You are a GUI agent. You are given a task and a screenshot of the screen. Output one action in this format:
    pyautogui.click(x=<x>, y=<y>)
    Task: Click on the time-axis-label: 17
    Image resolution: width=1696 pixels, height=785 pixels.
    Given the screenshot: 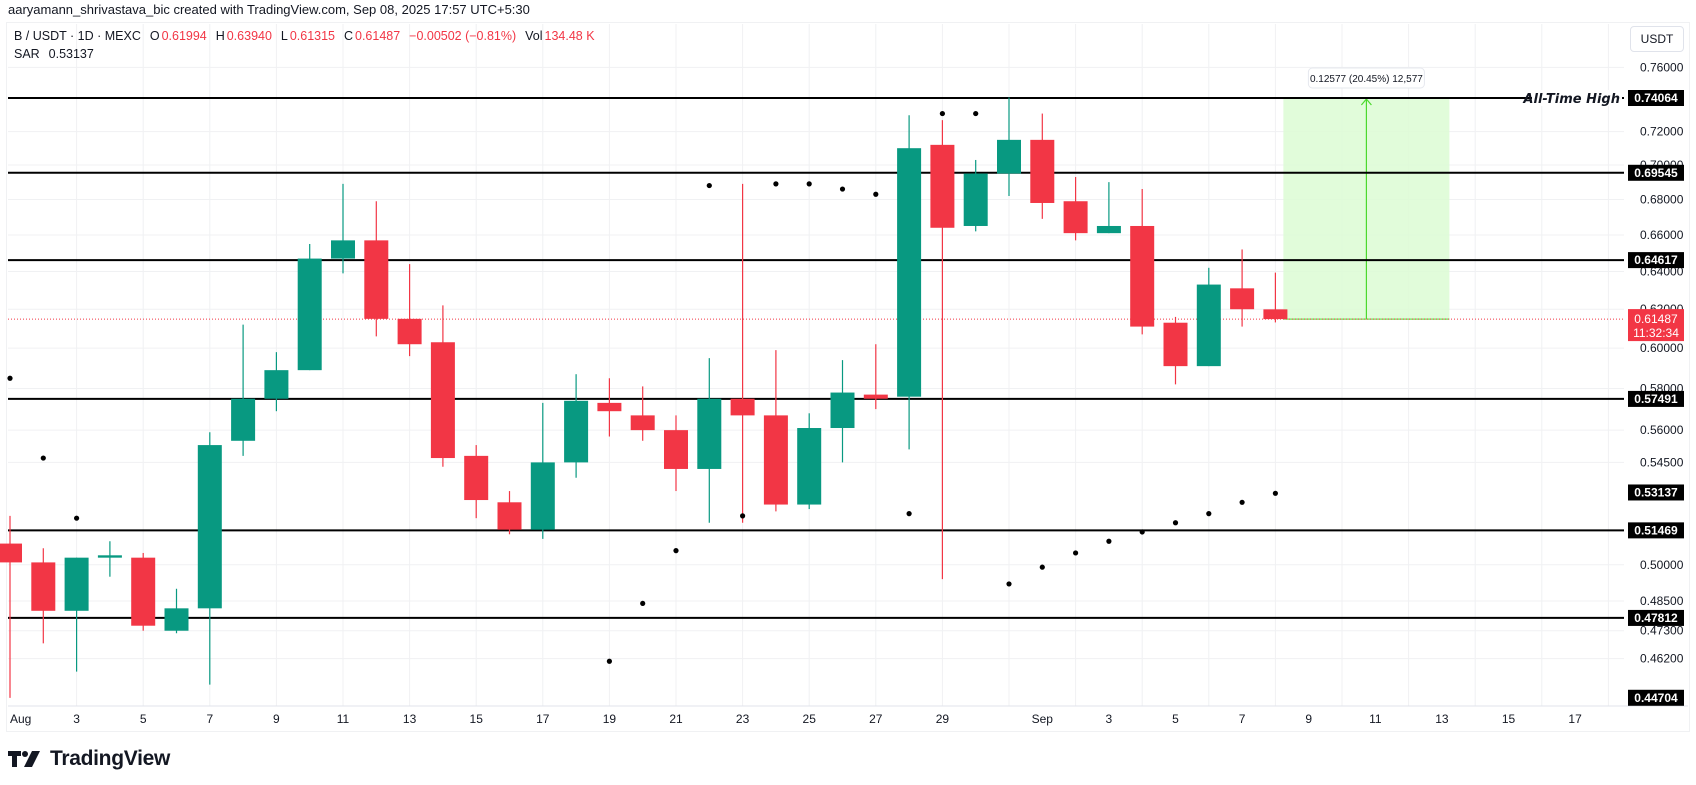 What is the action you would take?
    pyautogui.click(x=543, y=719)
    